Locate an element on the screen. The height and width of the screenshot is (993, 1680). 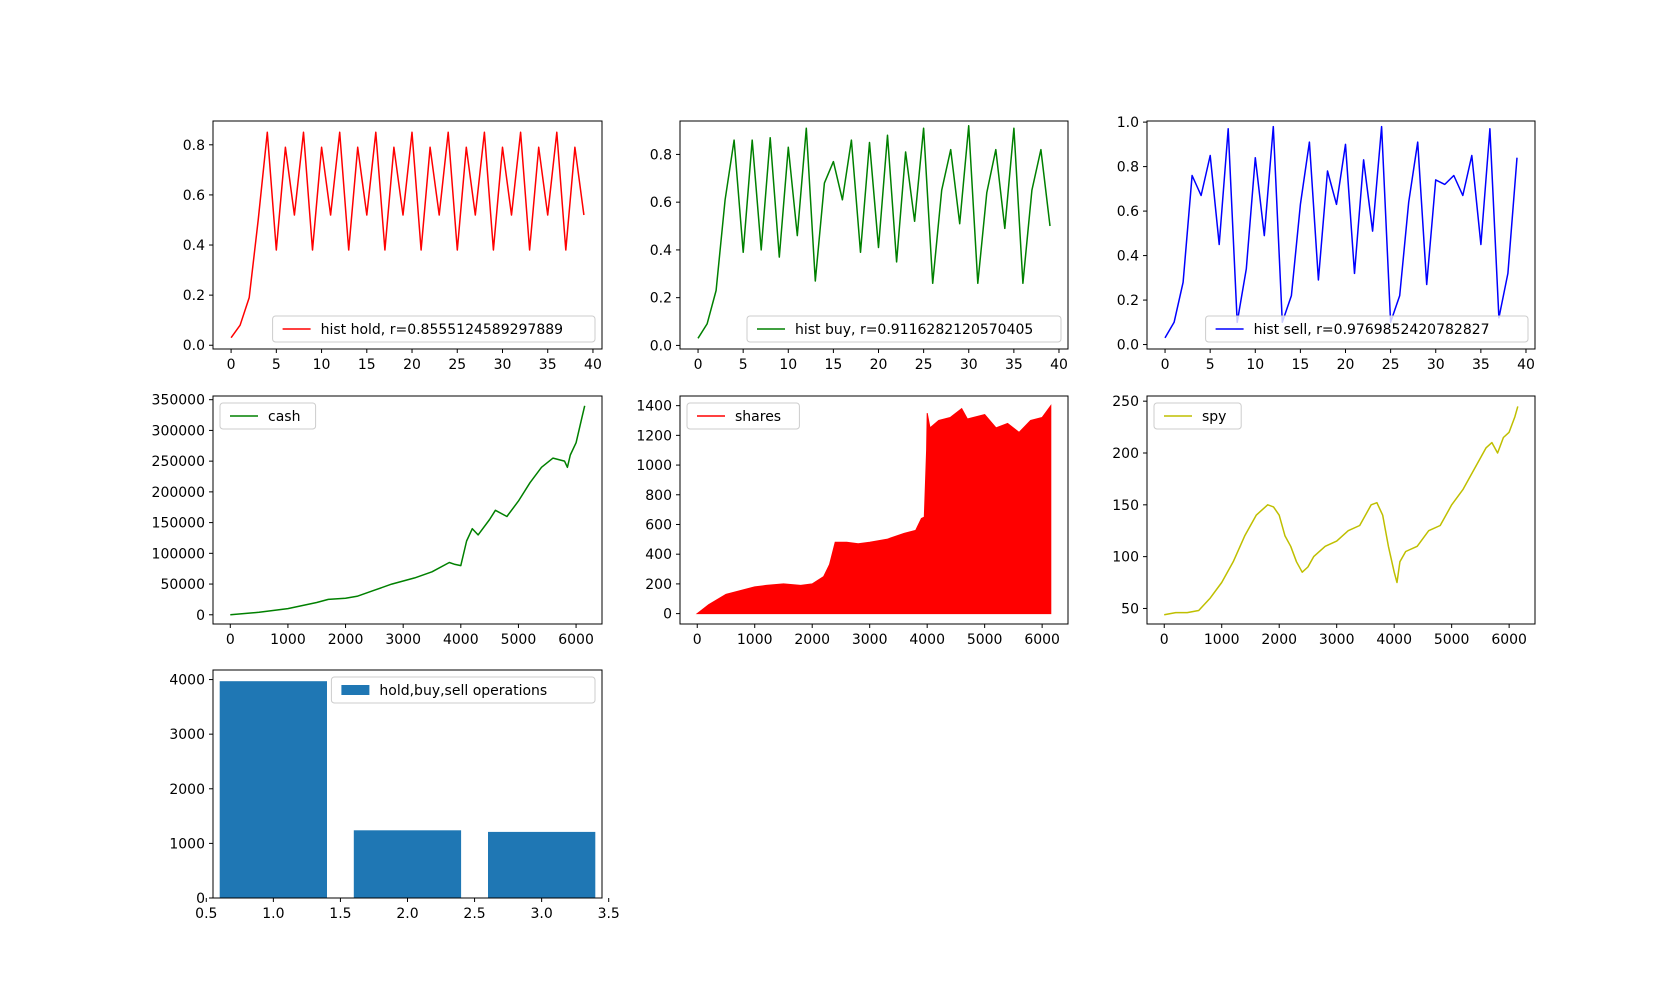
plot-area-sell is located at coordinates (1341, 232).